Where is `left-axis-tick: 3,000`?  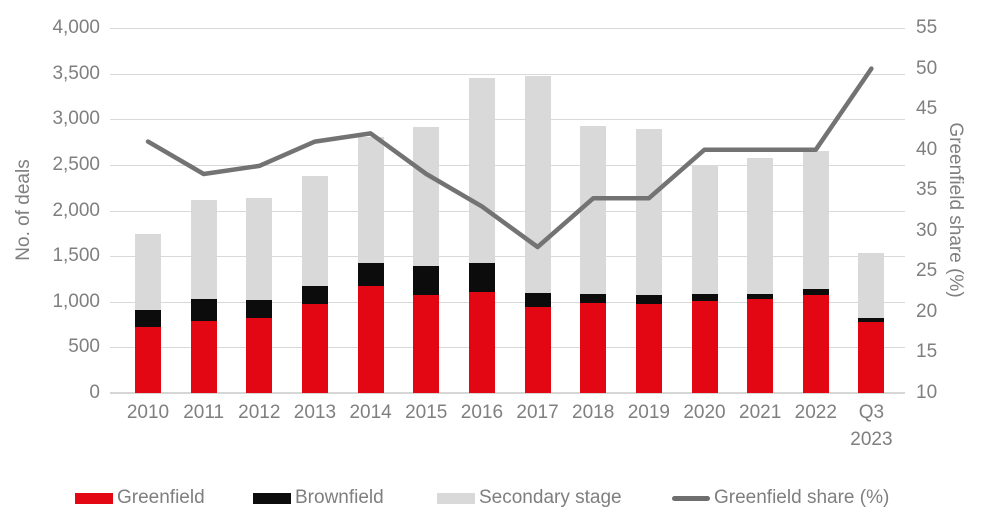
left-axis-tick: 3,000 is located at coordinates (76, 119).